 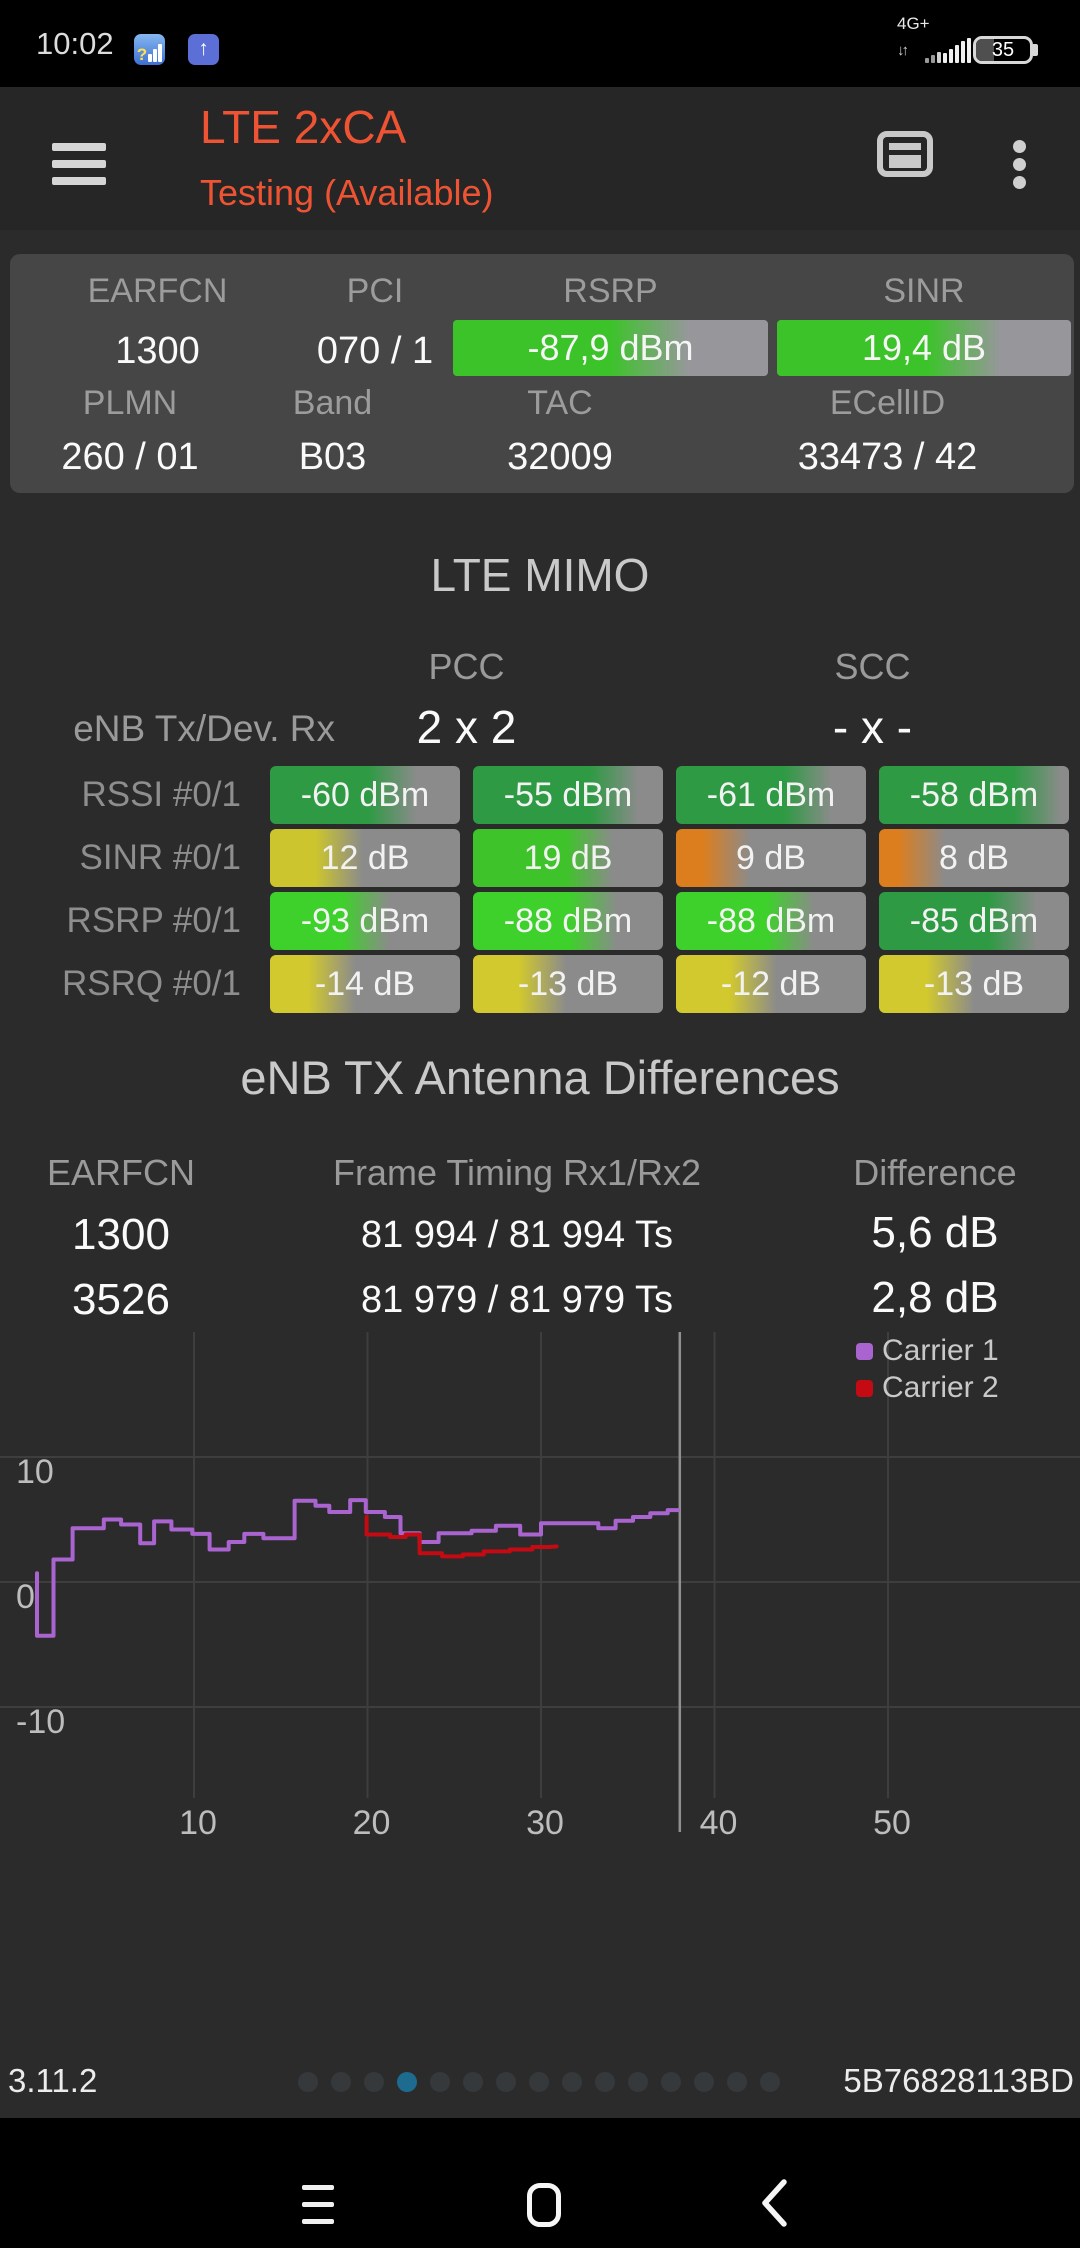 What do you see at coordinates (149, 49) in the screenshot?
I see `netmonster-notification-icon: ?` at bounding box center [149, 49].